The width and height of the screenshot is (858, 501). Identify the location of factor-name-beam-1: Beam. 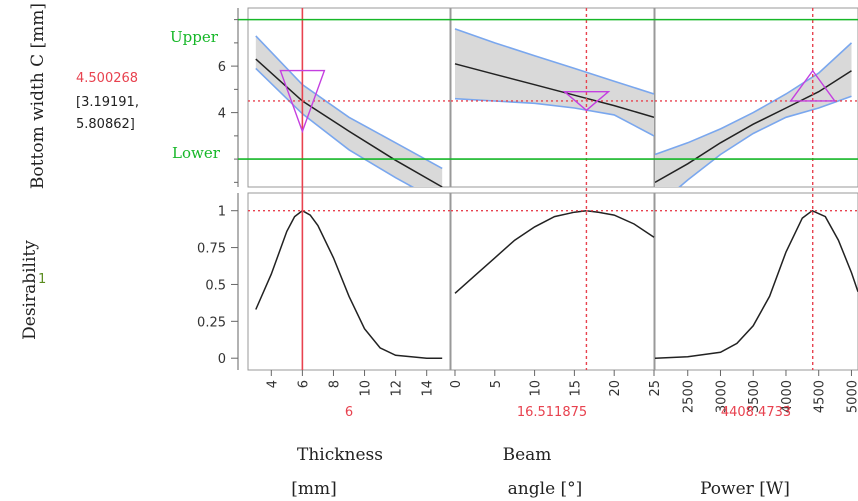
(527, 455).